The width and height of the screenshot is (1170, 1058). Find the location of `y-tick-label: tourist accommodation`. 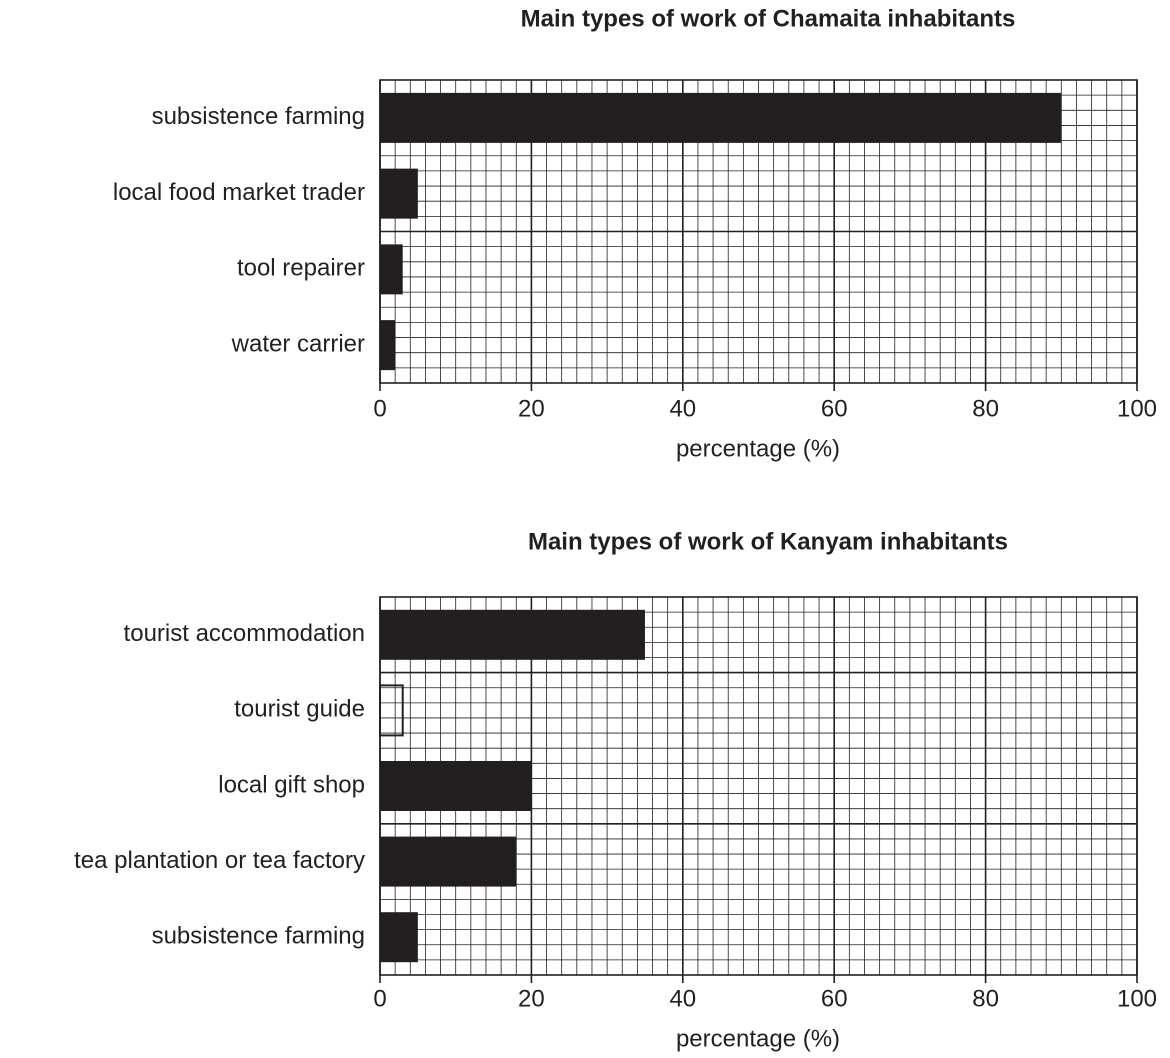

y-tick-label: tourist accommodation is located at coordinates (244, 633).